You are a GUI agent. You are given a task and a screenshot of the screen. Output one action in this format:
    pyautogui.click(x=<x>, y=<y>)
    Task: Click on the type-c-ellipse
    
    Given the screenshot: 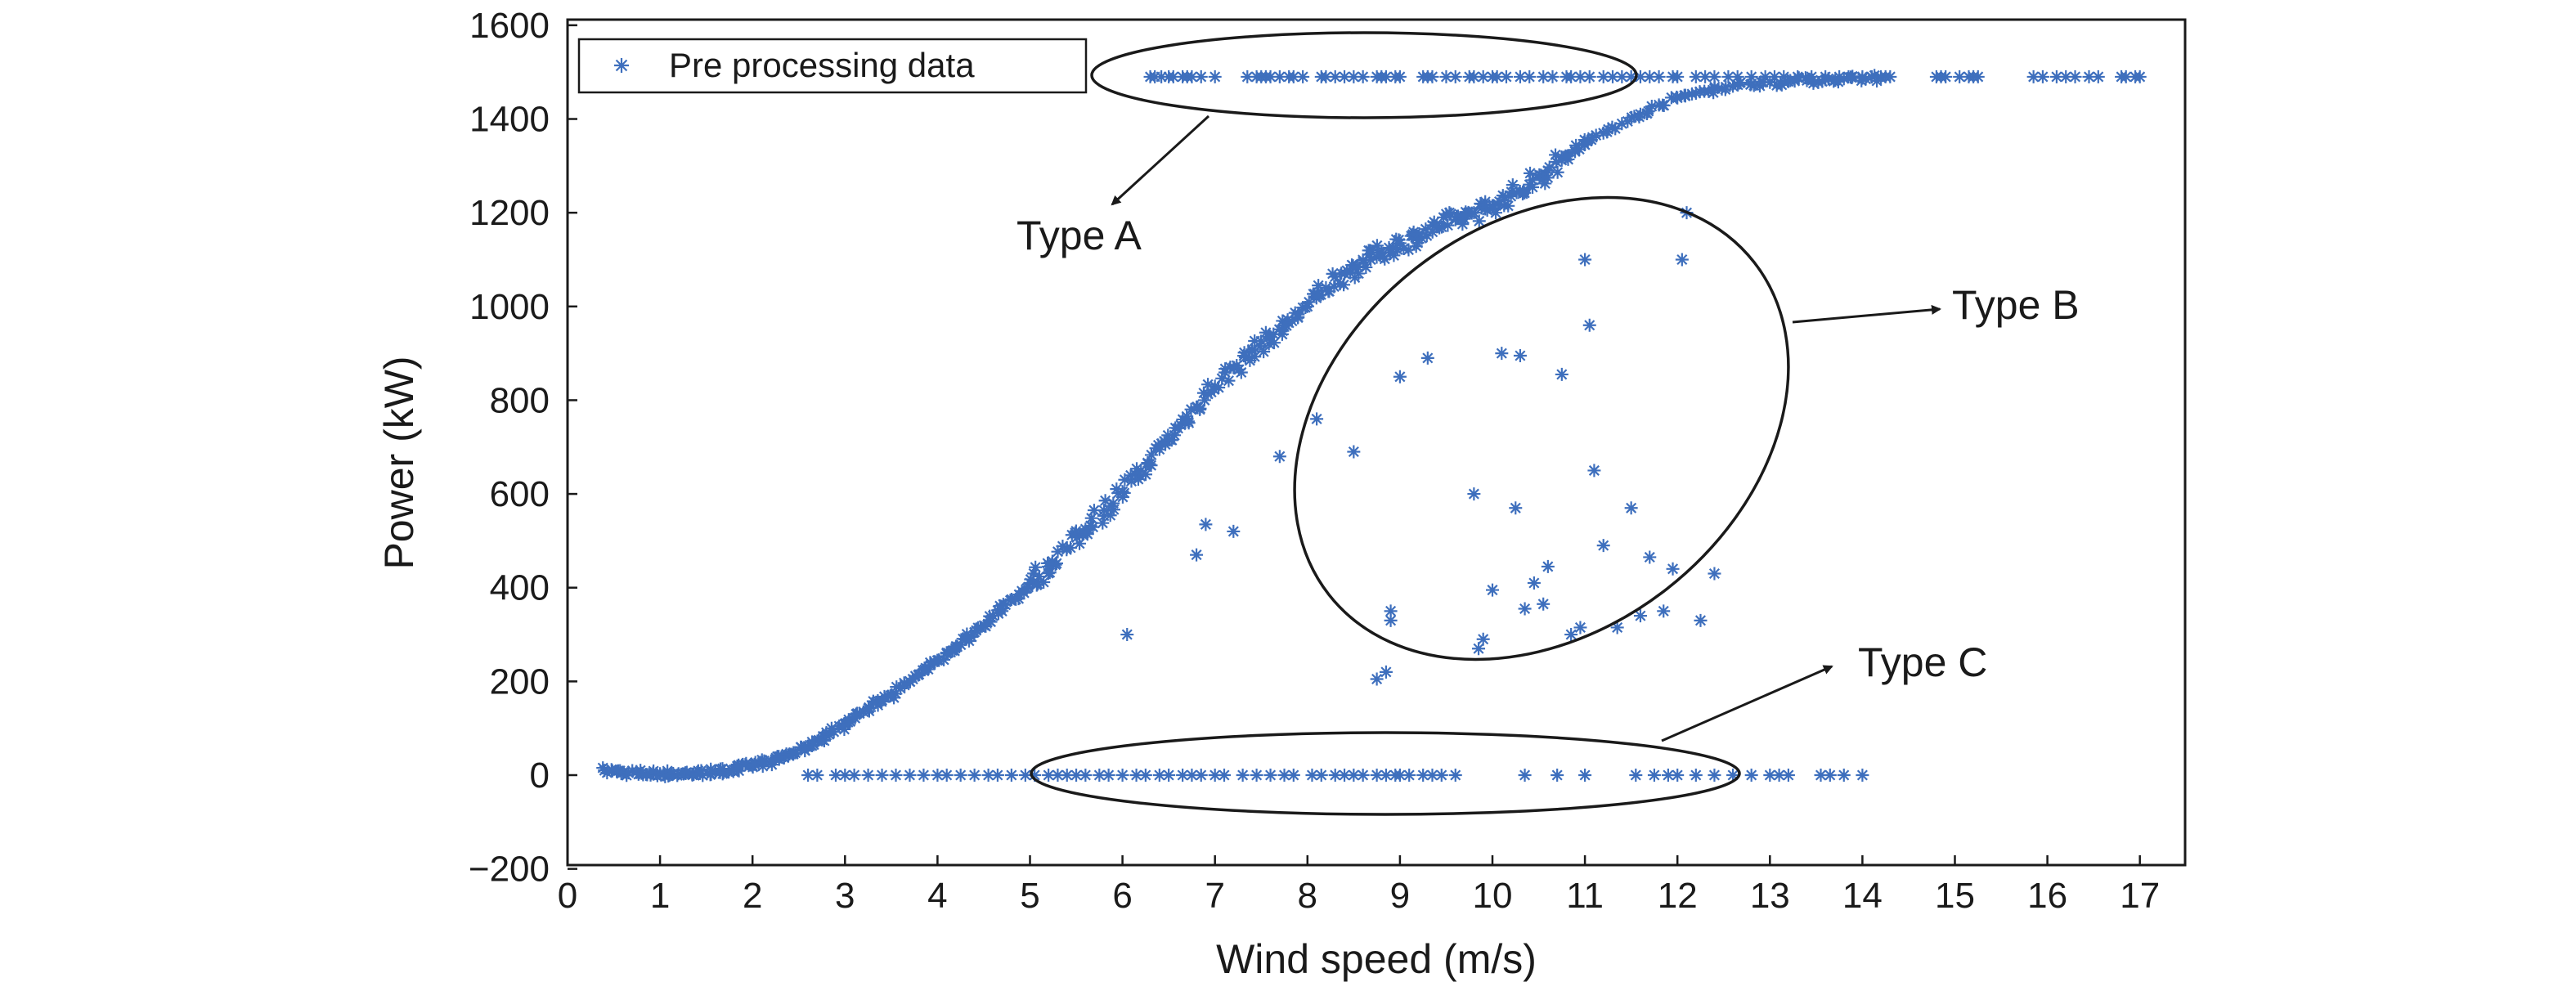 What is the action you would take?
    pyautogui.click(x=1385, y=773)
    